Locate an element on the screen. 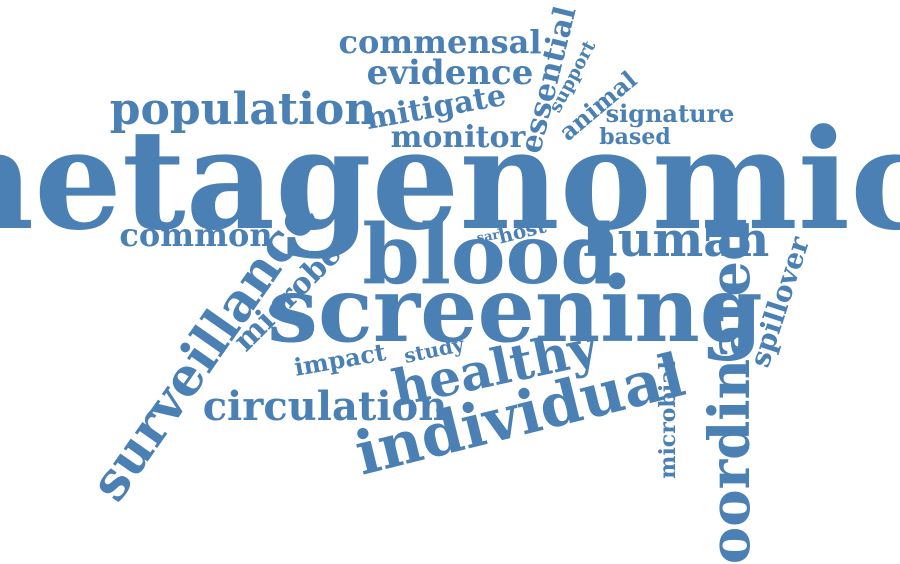  word-commensal: commensal is located at coordinates (440, 42).